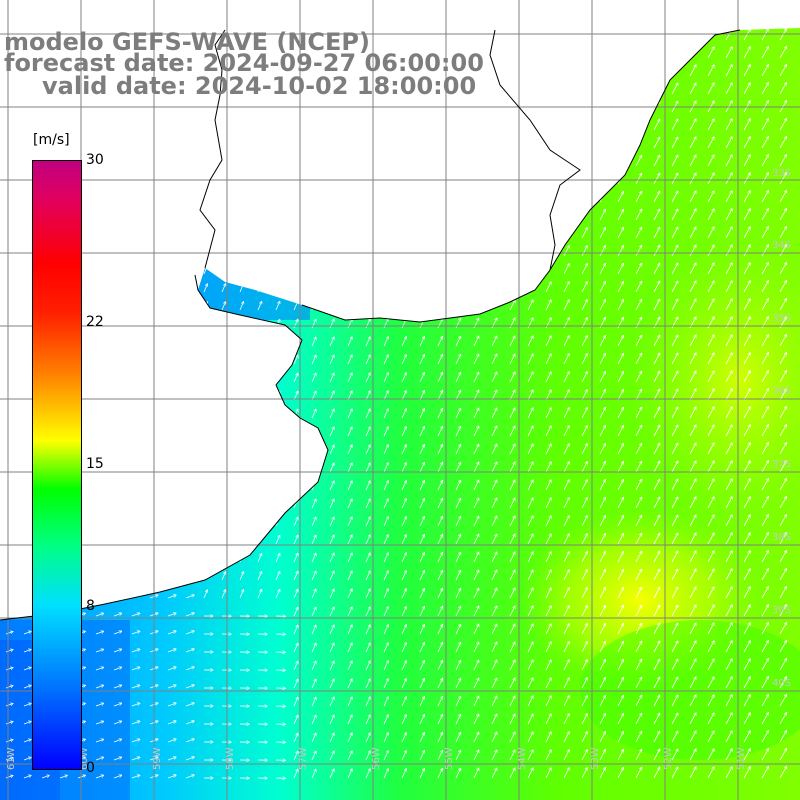 The height and width of the screenshot is (800, 800). What do you see at coordinates (595, 758) in the screenshot?
I see `longitude-label: 53W` at bounding box center [595, 758].